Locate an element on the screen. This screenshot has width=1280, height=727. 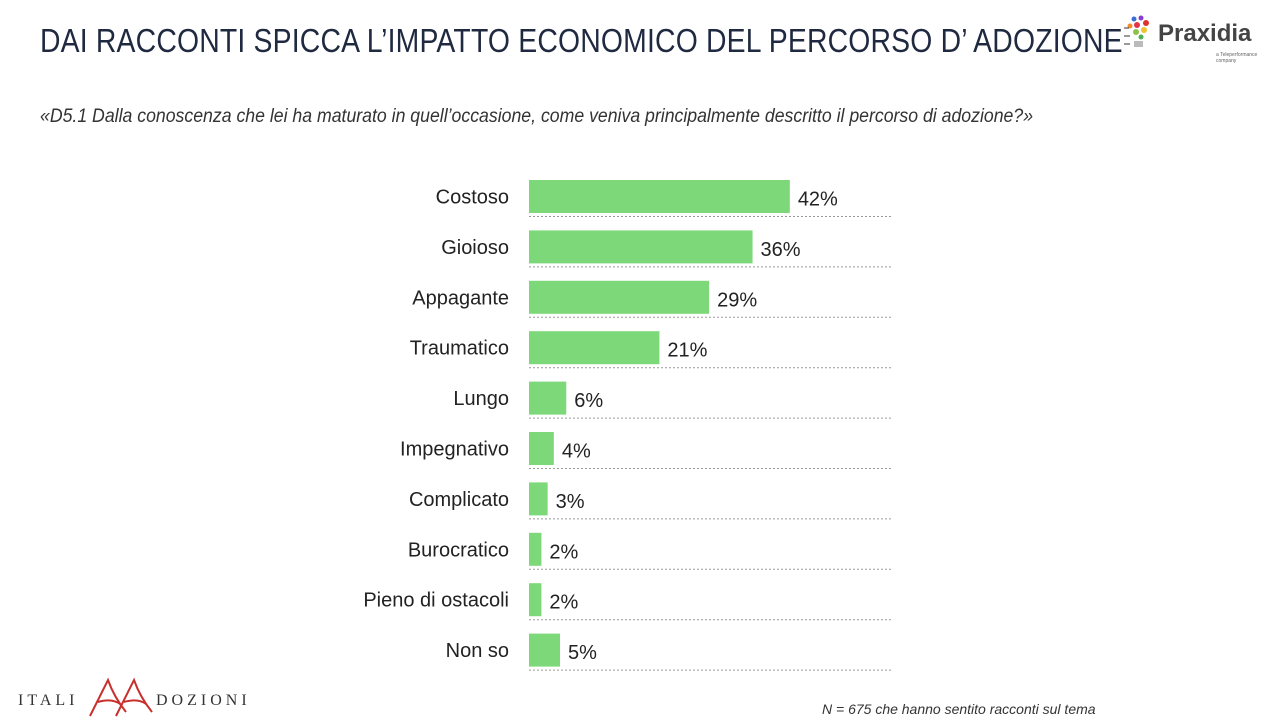
praxidia-tagline: a Teleperformance company is located at coordinates (1237, 58).